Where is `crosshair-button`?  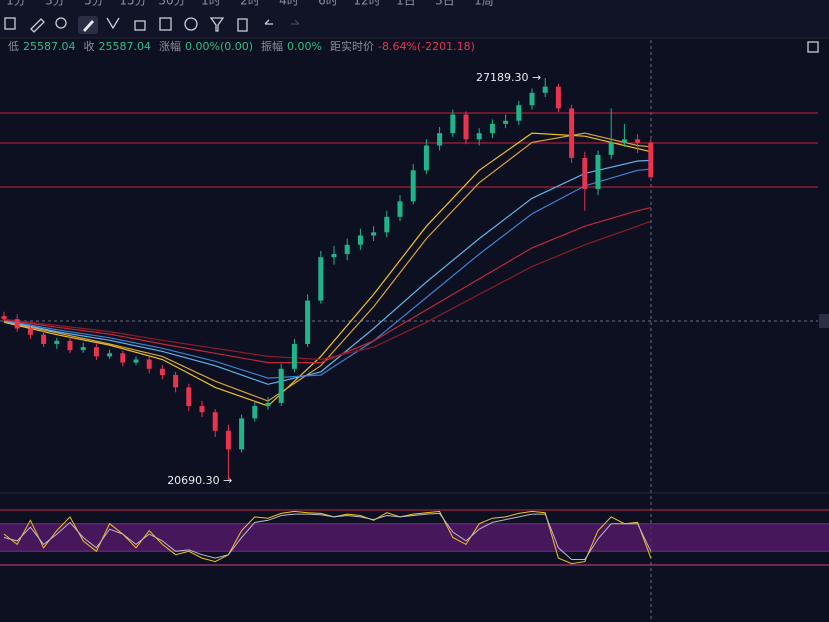 crosshair-button is located at coordinates (824, 321).